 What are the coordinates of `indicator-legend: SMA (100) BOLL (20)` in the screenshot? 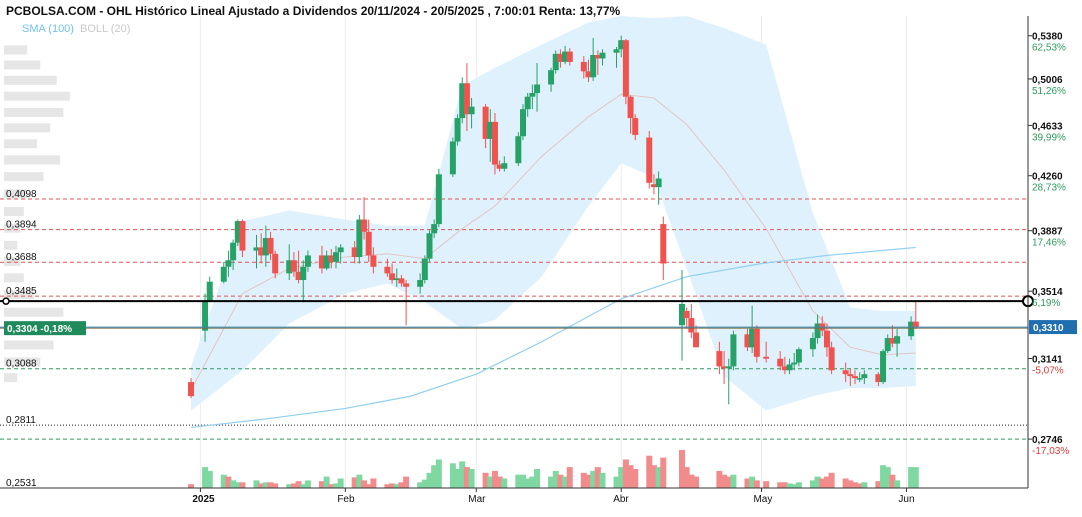 It's located at (76, 29).